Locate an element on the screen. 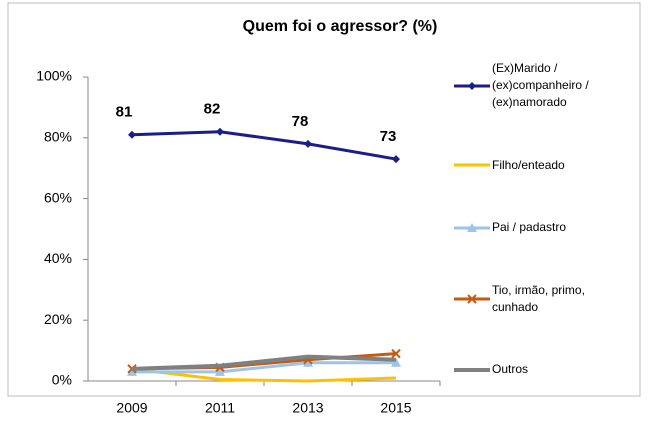 This screenshot has width=649, height=421. y-tick-label: 20% is located at coordinates (58, 319).